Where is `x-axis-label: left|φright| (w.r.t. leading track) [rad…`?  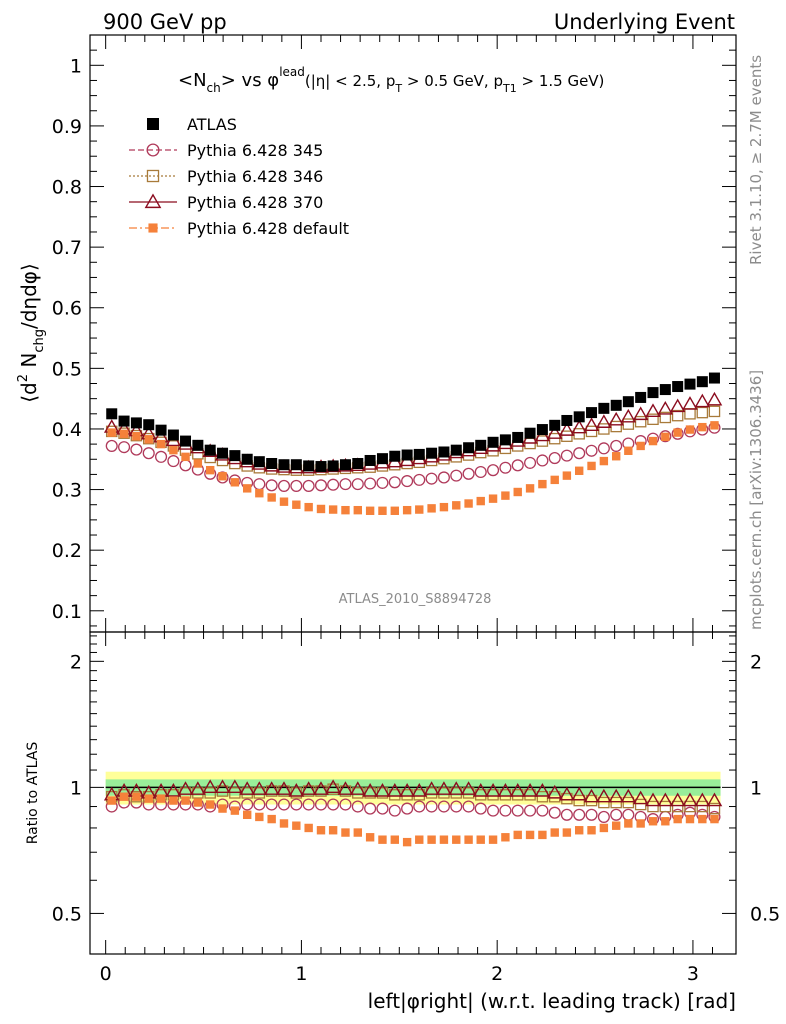
x-axis-label: left|φright| (w.r.t. leading track) [rad… is located at coordinates (552, 1001).